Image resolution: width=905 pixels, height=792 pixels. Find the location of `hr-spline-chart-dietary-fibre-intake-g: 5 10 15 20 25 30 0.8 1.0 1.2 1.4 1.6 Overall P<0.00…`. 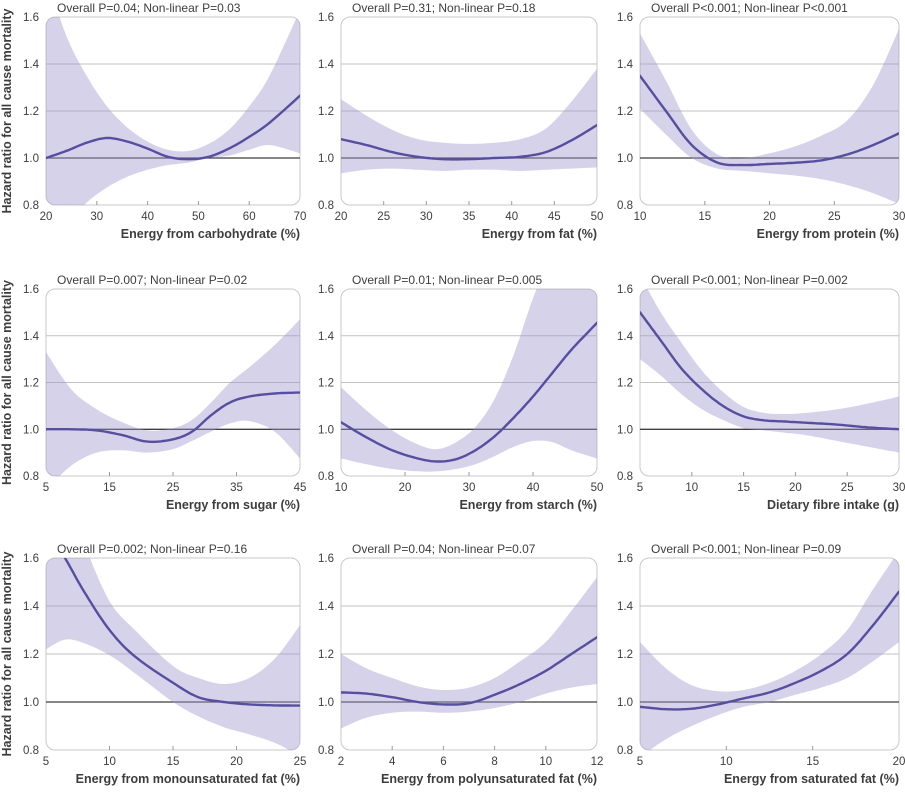

hr-spline-chart-dietary-fibre-intake-g: 5 10 15 20 25 30 0.8 1.0 1.2 1.4 1.6 Overall P<0.00… is located at coordinates (761, 392).